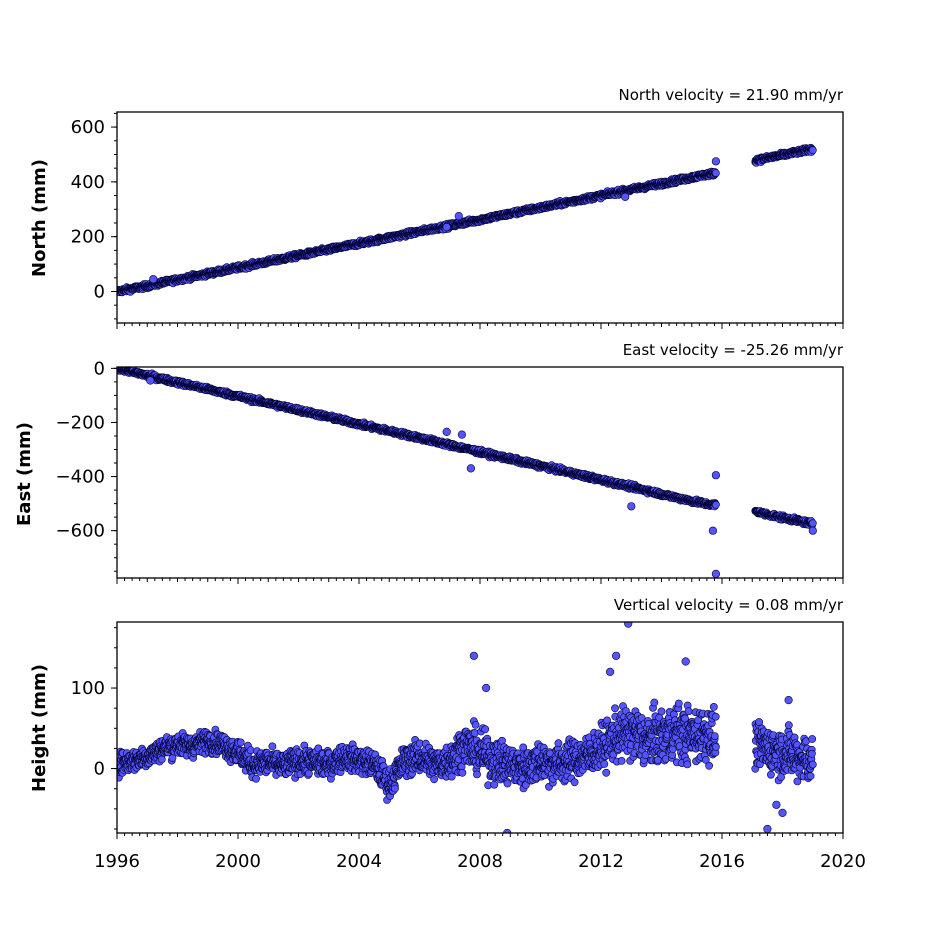 Image resolution: width=937 pixels, height=937 pixels. I want to click on east-velocity-title: East velocity = -25.26 mm/yr, so click(733, 350).